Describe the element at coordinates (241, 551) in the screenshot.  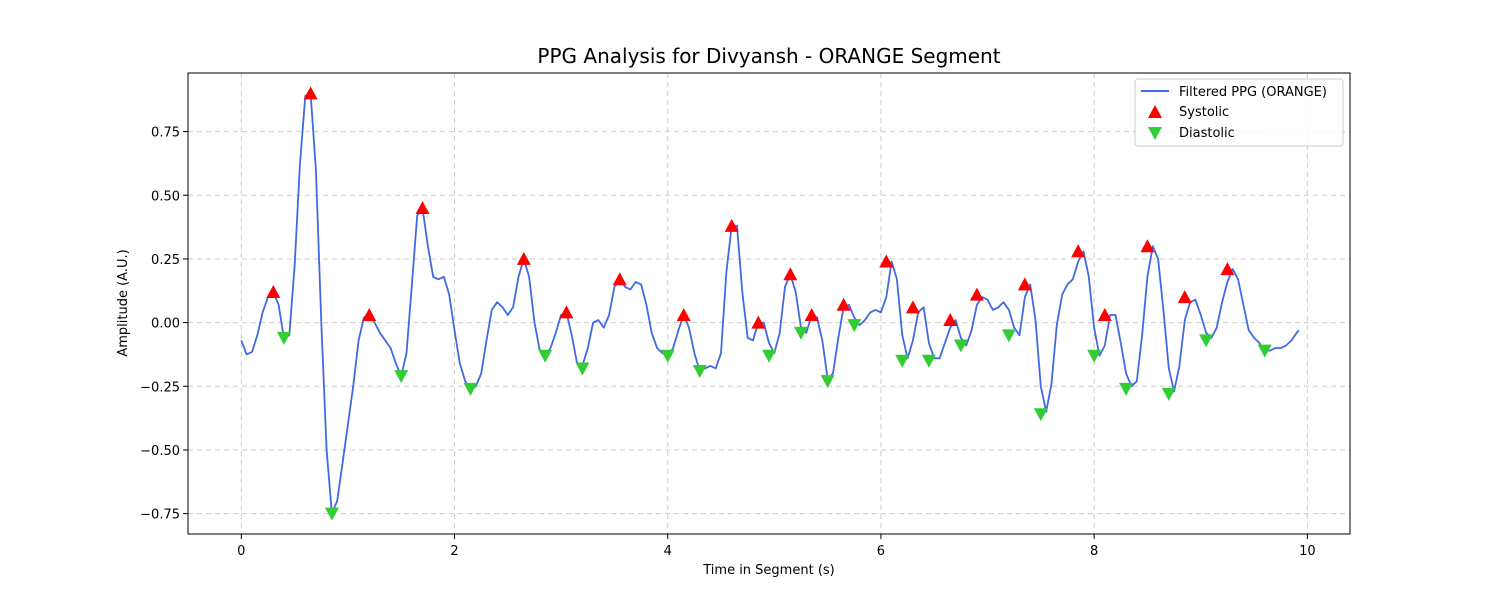
I see `x-tick-label: 0` at that location.